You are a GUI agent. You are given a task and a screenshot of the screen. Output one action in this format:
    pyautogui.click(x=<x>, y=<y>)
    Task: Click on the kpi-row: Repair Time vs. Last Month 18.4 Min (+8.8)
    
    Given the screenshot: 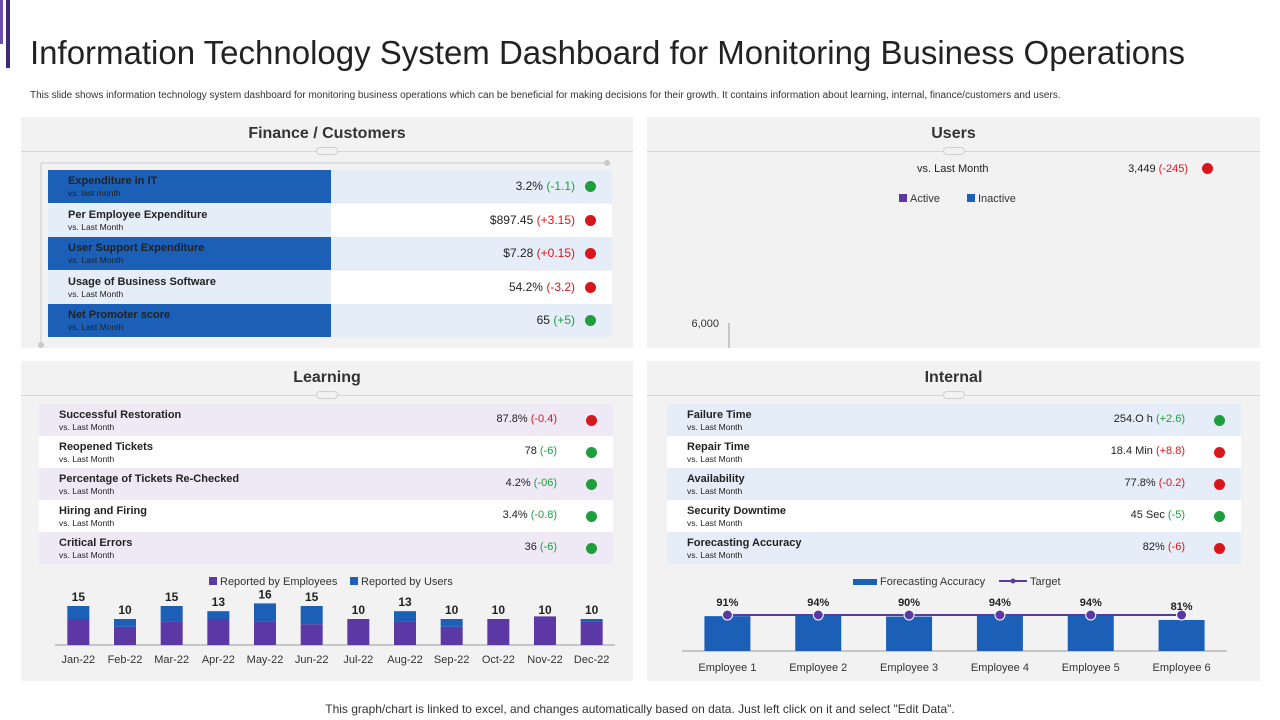 What is the action you would take?
    pyautogui.click(x=954, y=452)
    